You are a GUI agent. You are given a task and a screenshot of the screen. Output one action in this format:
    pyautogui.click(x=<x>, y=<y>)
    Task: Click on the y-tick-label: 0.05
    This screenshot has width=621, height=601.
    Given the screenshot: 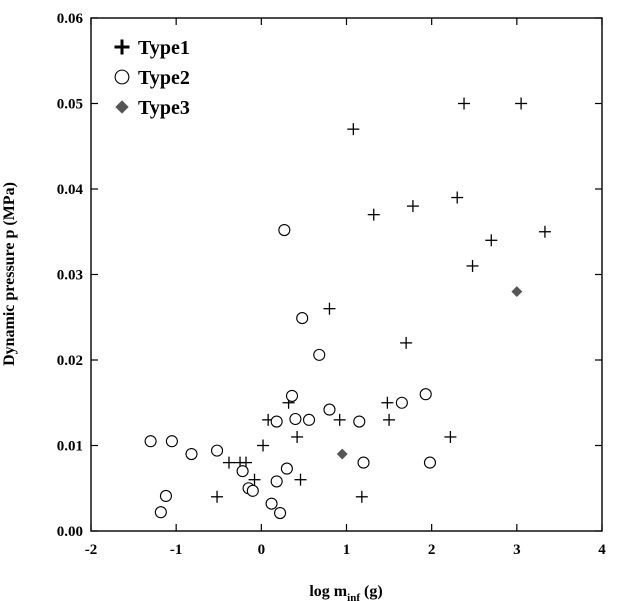 What is the action you would take?
    pyautogui.click(x=70, y=105)
    